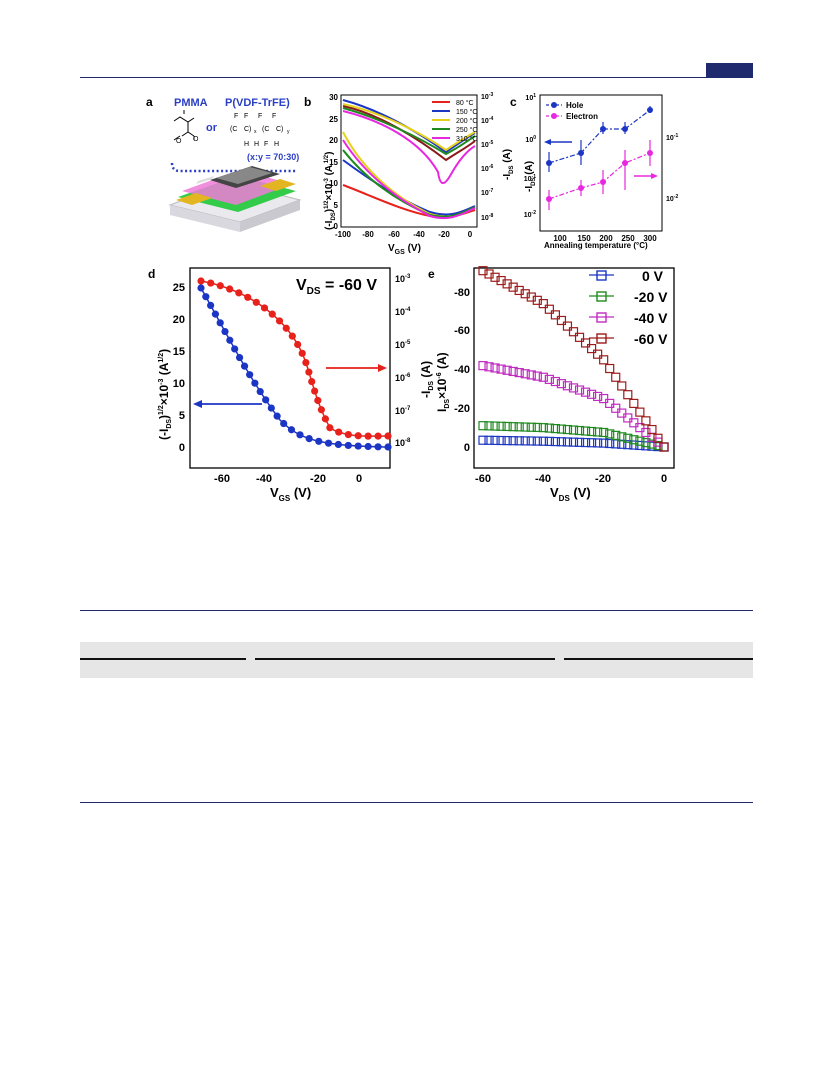 This screenshot has width=833, height=1091. Describe the element at coordinates (179, 384) in the screenshot. I see `panel-d-ytick: 10` at that location.